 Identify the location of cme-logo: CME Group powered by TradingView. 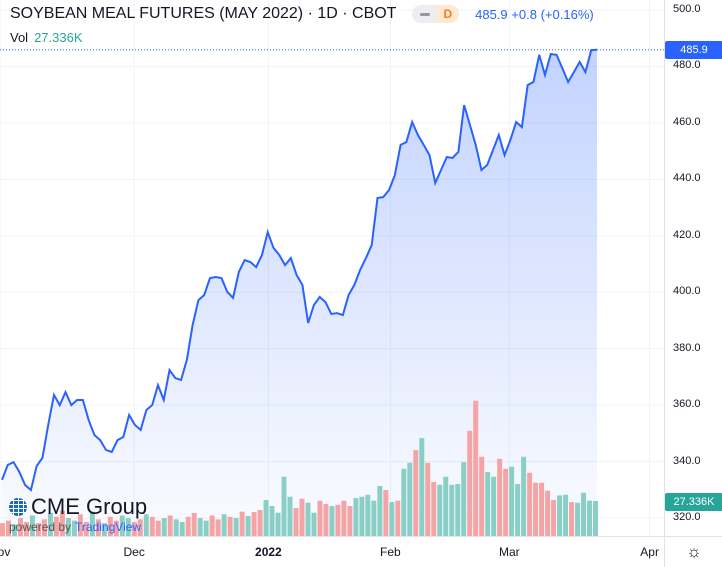
(78, 514).